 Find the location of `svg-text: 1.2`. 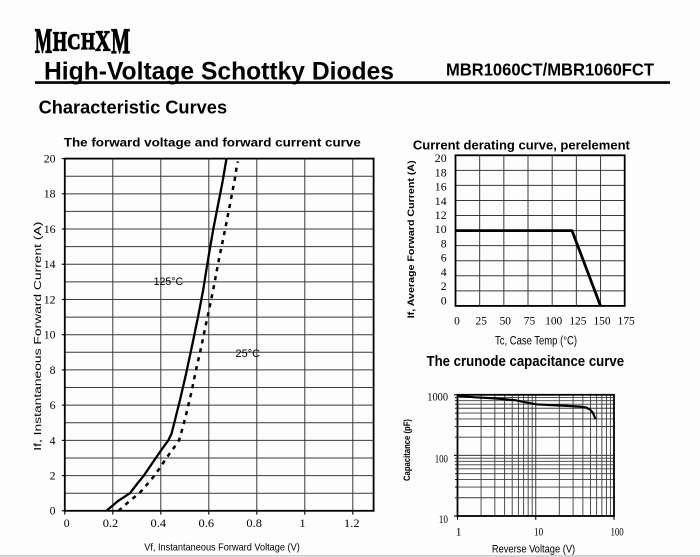

svg-text: 1.2 is located at coordinates (352, 523).